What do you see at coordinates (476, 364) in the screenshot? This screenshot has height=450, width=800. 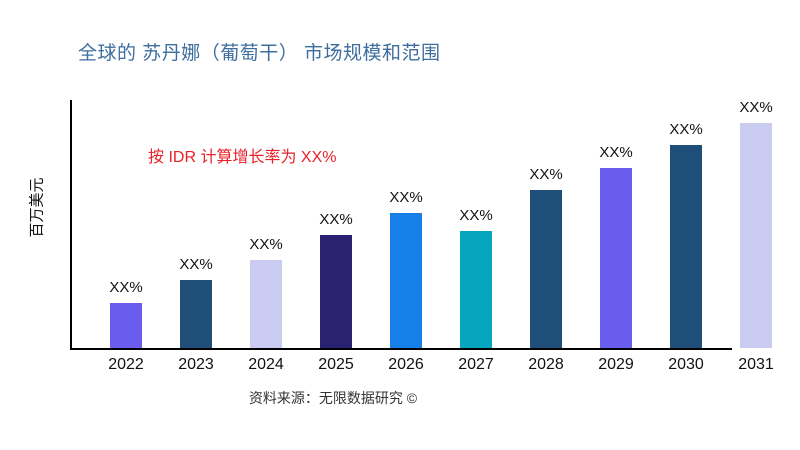 I see `x-tick-2027: 2027` at bounding box center [476, 364].